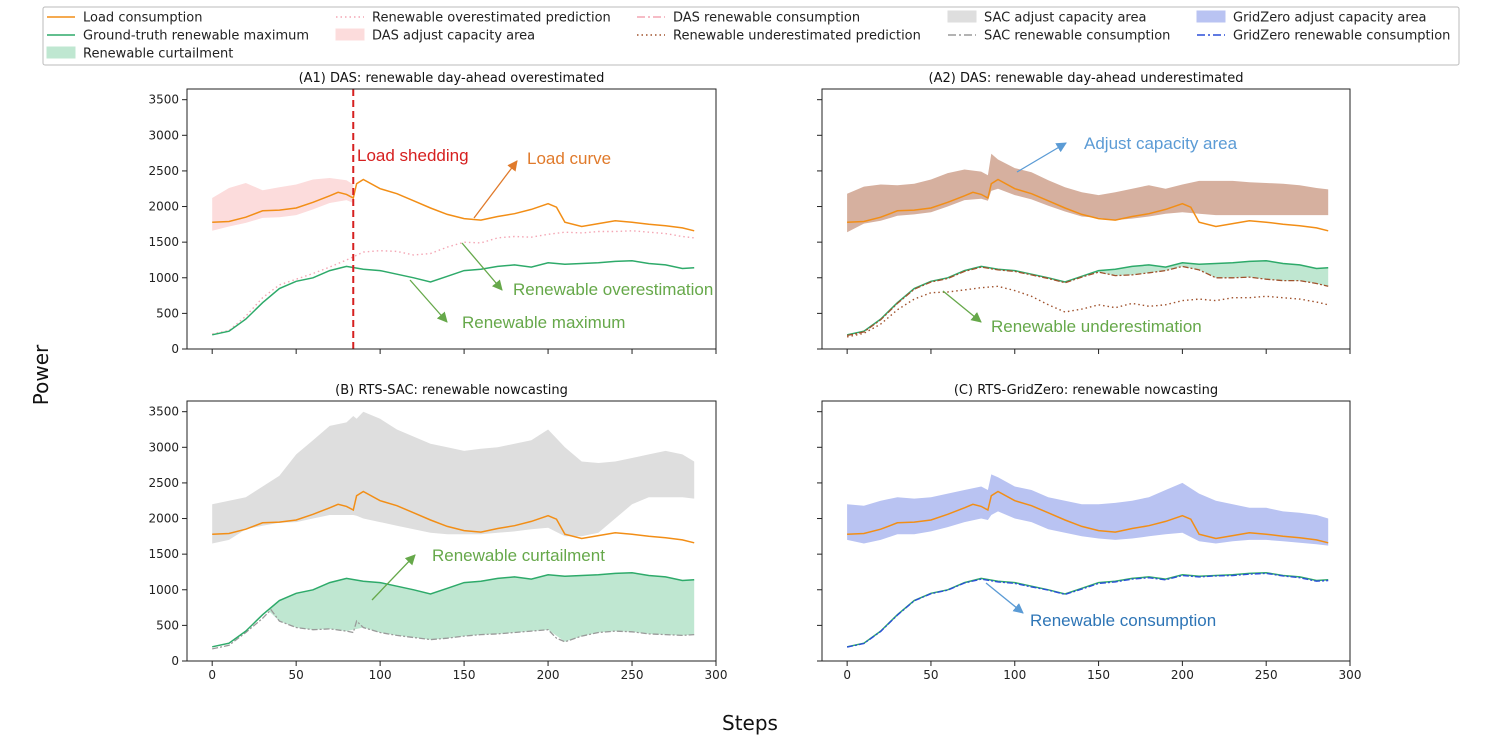 The width and height of the screenshot is (1500, 743). I want to click on legend-label: DAS renewable consumption, so click(766, 18).